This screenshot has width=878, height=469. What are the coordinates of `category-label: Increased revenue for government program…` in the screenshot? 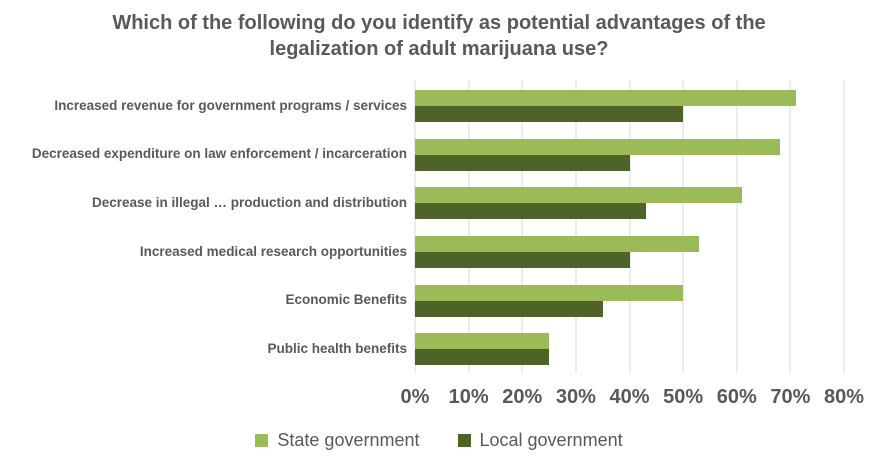 It's located at (230, 105).